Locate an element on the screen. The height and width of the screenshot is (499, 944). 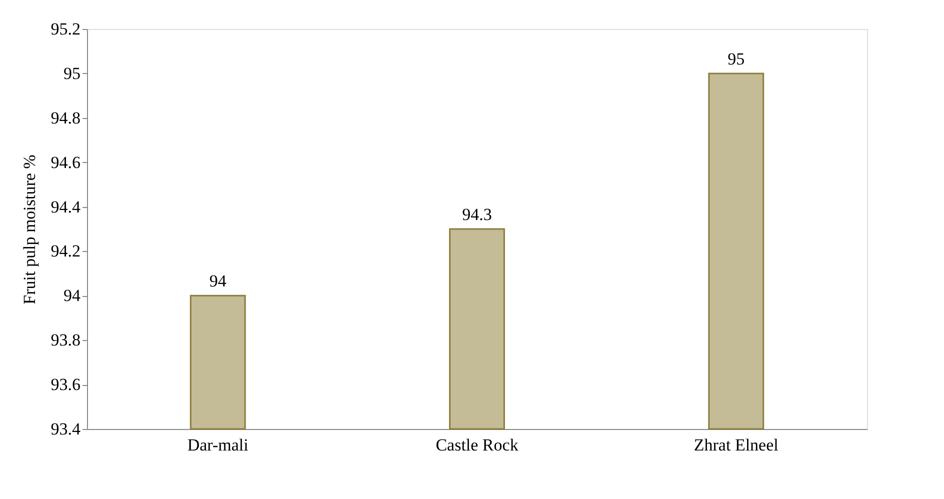
x-tick-label: Dar-mali is located at coordinates (218, 445).